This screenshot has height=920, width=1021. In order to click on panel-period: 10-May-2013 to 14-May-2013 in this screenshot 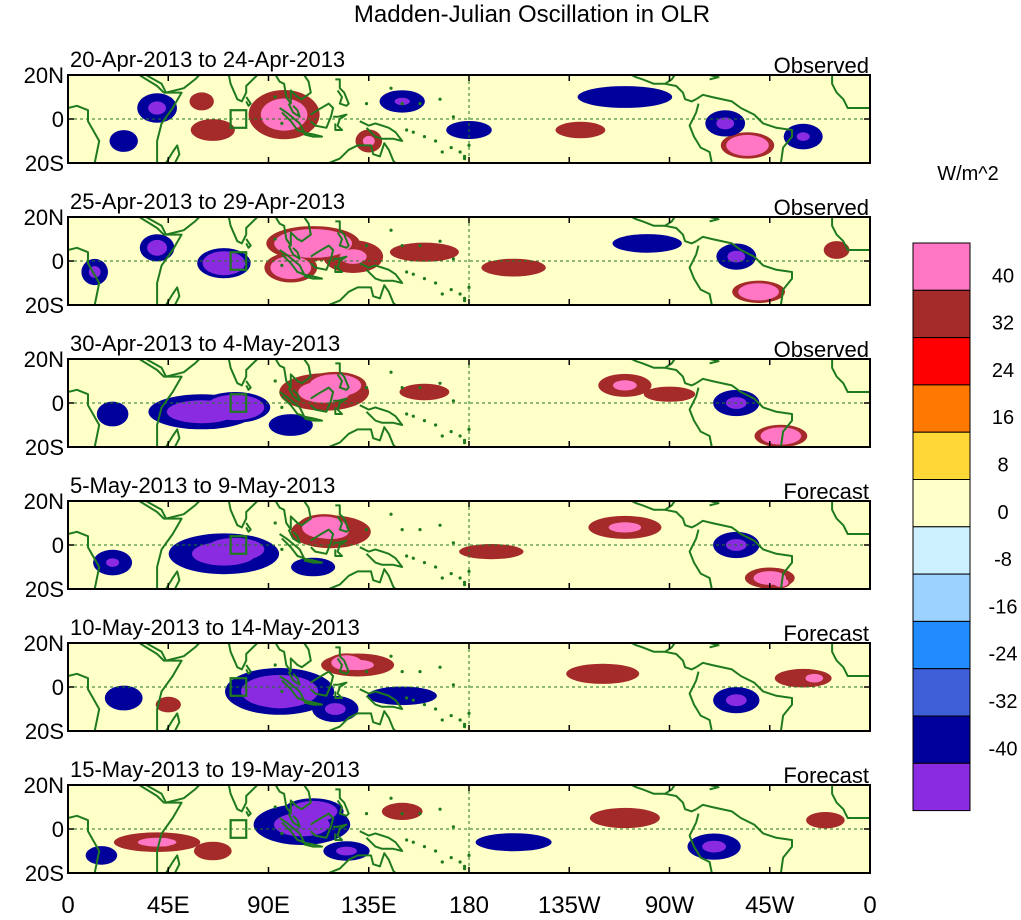, I will do `click(215, 627)`.